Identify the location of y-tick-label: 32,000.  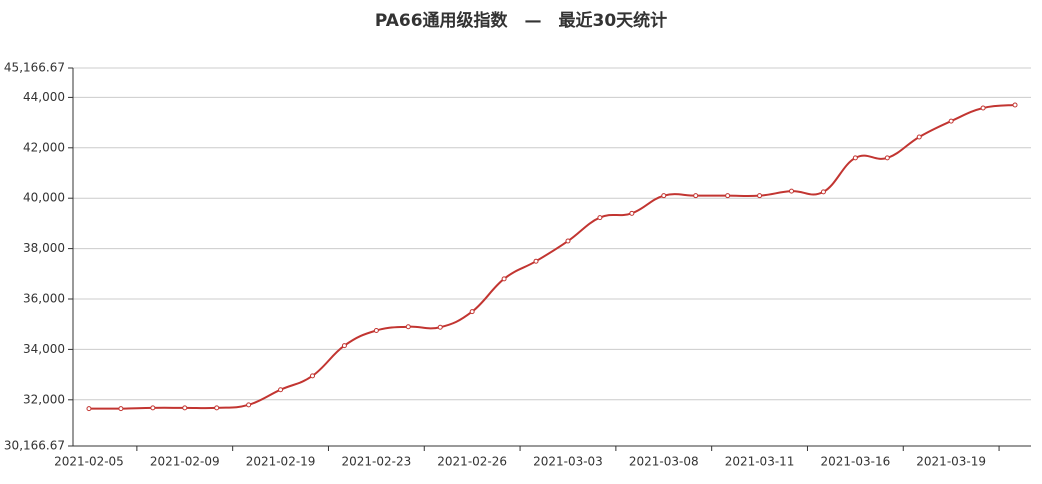
(44, 399).